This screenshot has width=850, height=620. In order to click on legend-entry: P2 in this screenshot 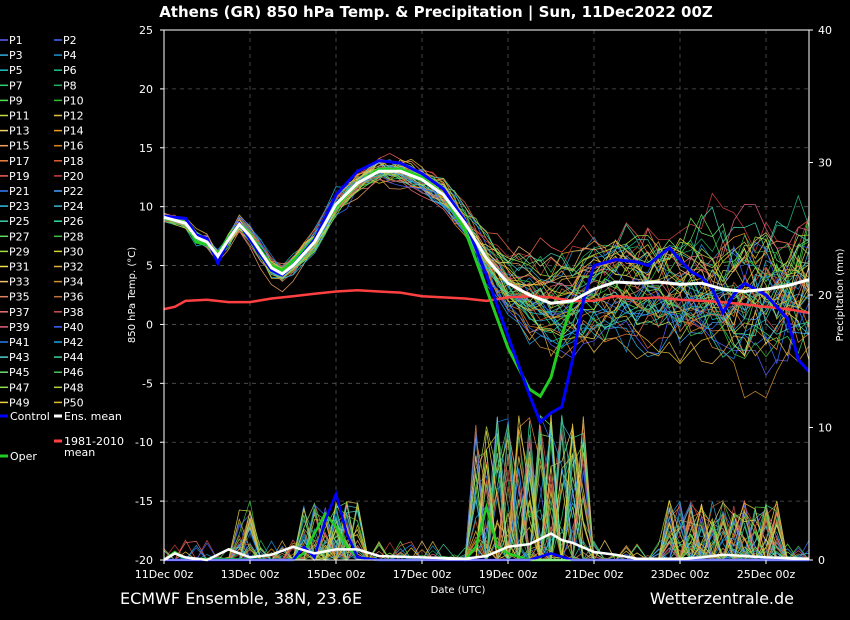, I will do `click(70, 40)`.